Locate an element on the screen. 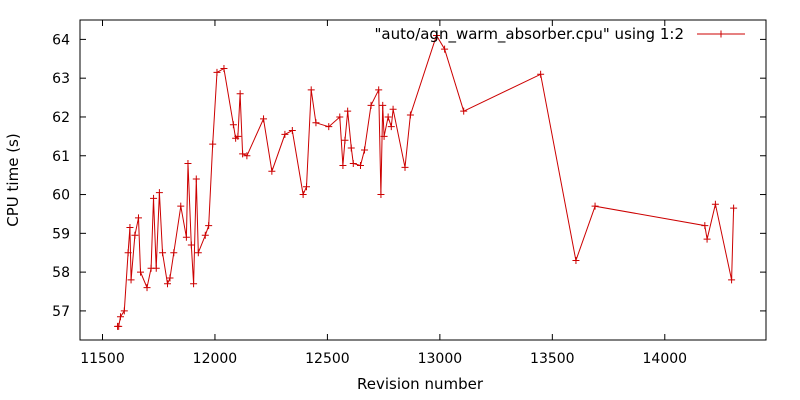  x-tick-label-3: 13000 is located at coordinates (440, 359).